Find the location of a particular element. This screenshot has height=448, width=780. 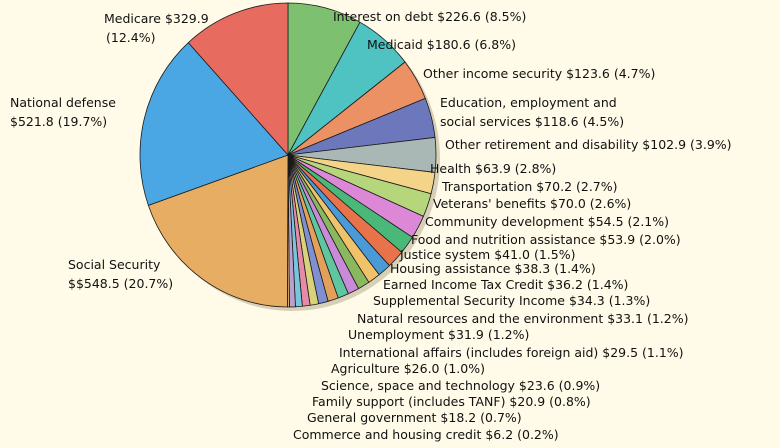

slice-label: Housing assistance $38.3 (1.4%) is located at coordinates (493, 268).